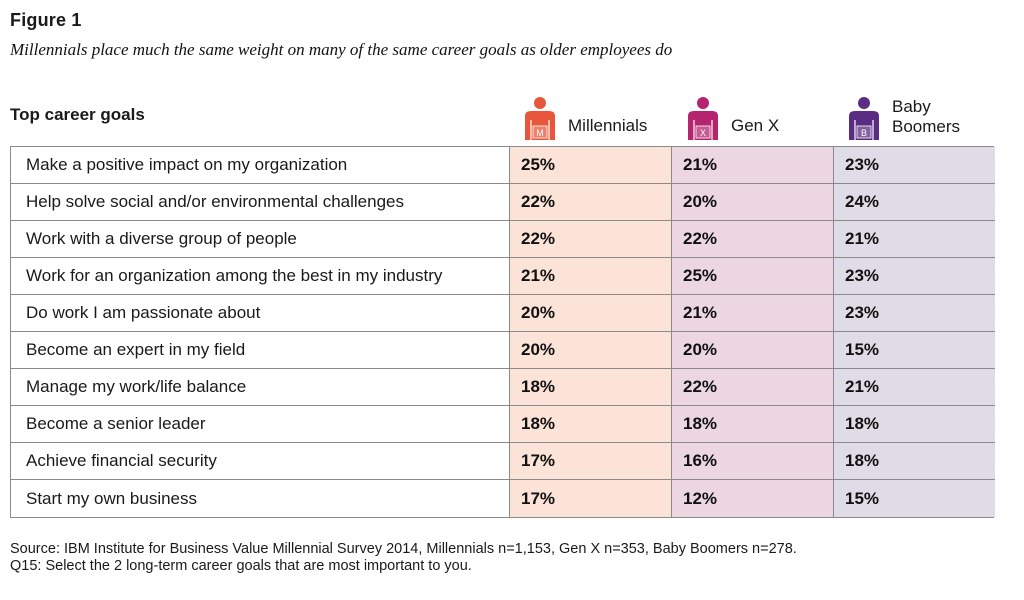 The image size is (1024, 600). Describe the element at coordinates (540, 133) in the screenshot. I see `person-badge-letter: M` at that location.